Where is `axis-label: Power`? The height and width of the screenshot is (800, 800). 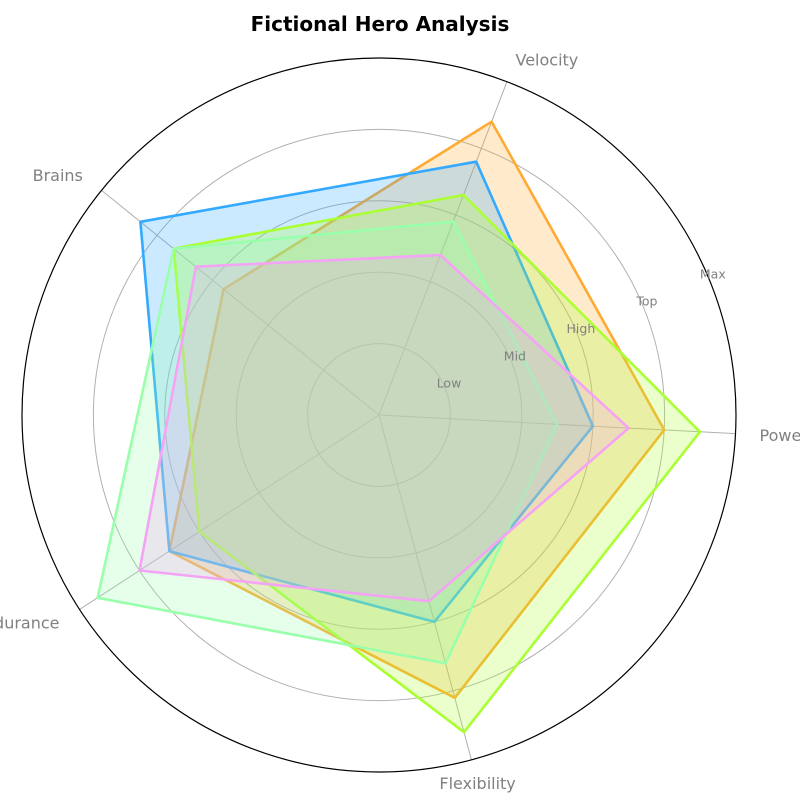
axis-label: Power is located at coordinates (780, 435).